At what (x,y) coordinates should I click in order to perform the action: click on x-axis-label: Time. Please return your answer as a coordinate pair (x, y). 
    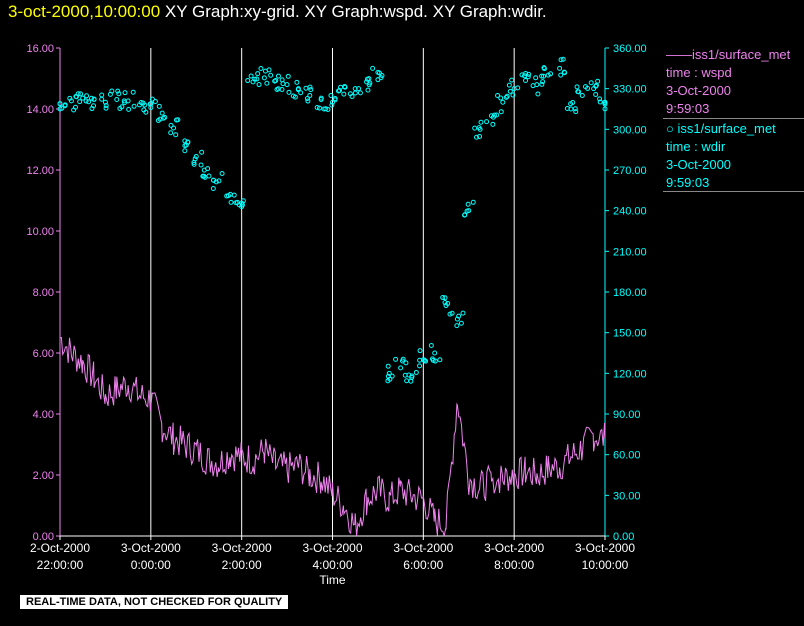
    Looking at the image, I should click on (332, 580).